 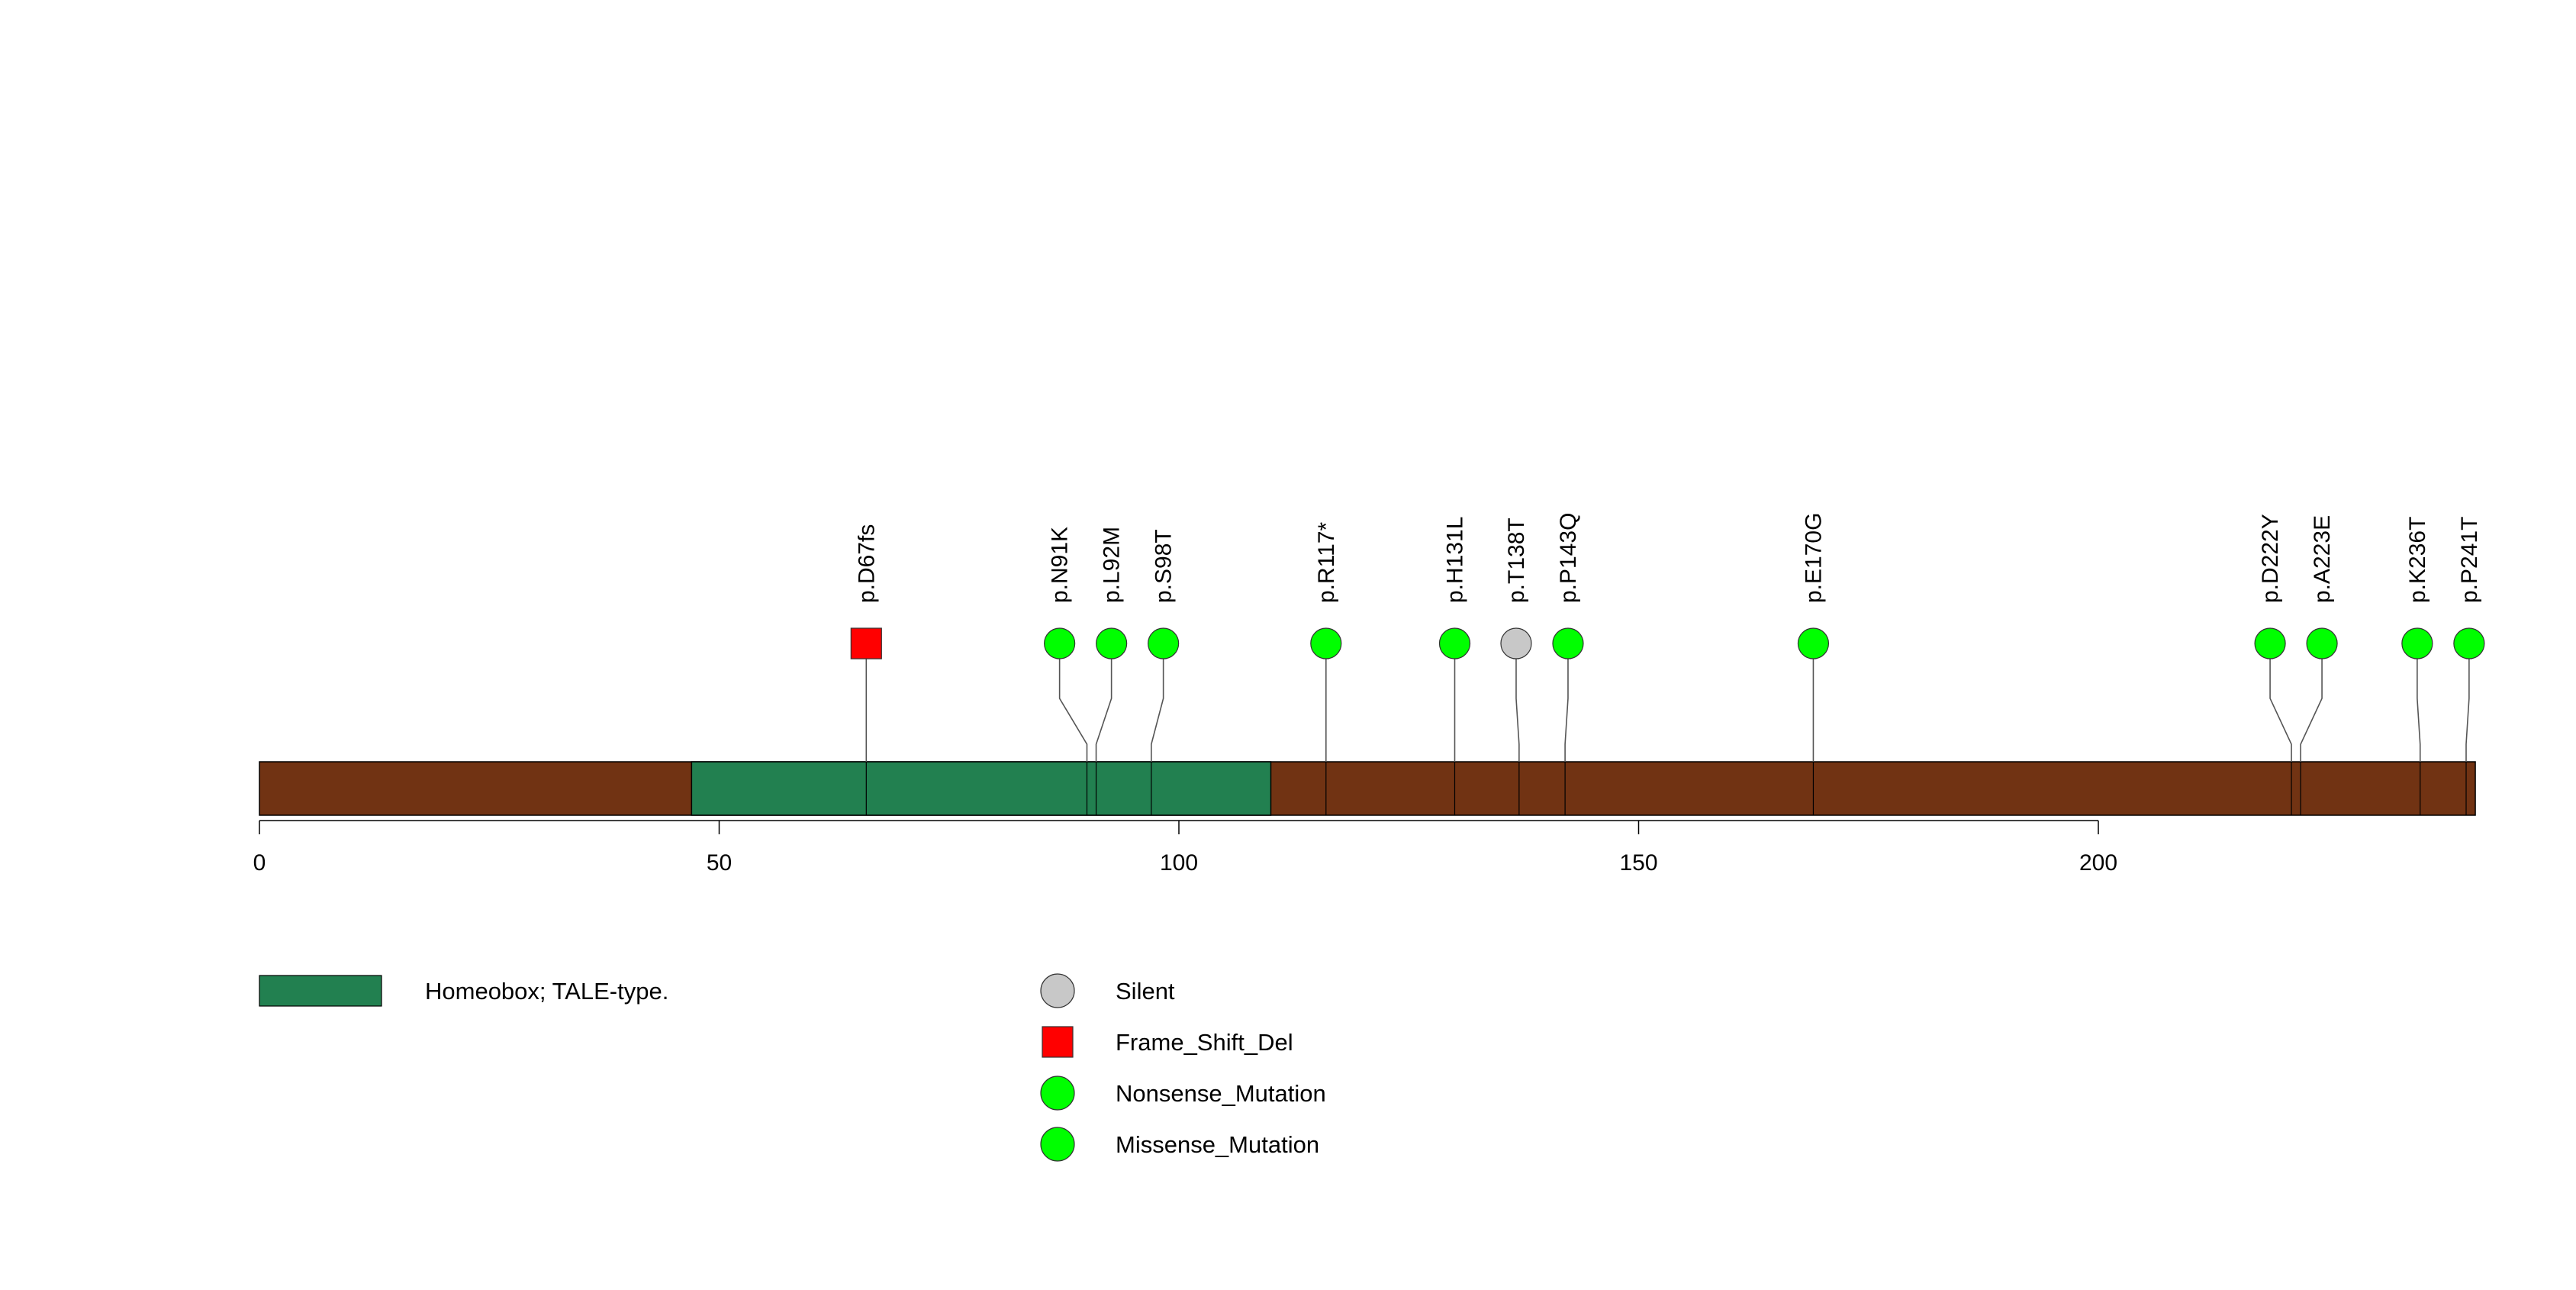 I want to click on legend-domain-swatch, so click(x=320, y=991).